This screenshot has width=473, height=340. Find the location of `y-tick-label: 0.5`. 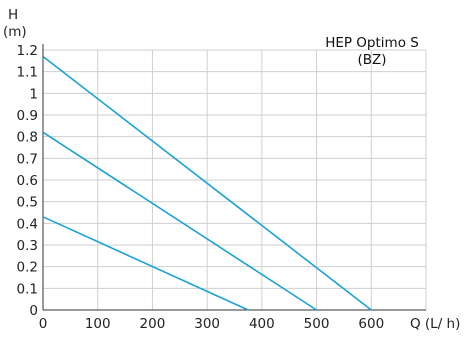

y-tick-label: 0.5 is located at coordinates (27, 203).